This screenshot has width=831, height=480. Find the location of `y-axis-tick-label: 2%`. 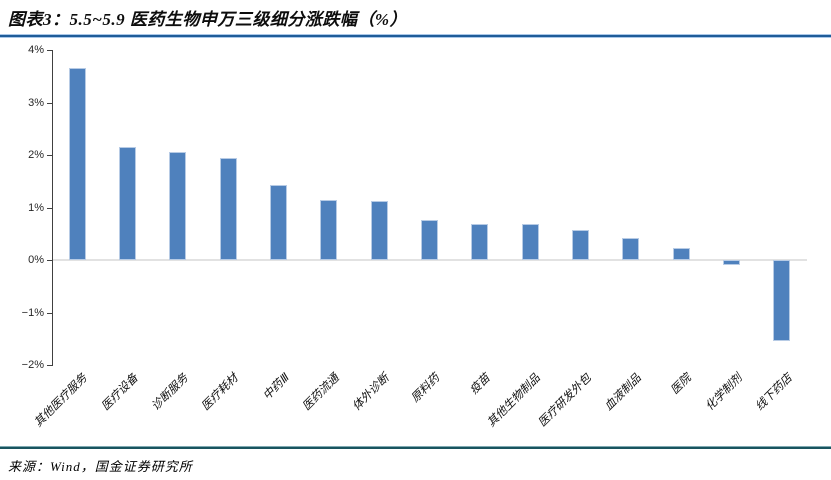

y-axis-tick-label: 2% is located at coordinates (36, 155).